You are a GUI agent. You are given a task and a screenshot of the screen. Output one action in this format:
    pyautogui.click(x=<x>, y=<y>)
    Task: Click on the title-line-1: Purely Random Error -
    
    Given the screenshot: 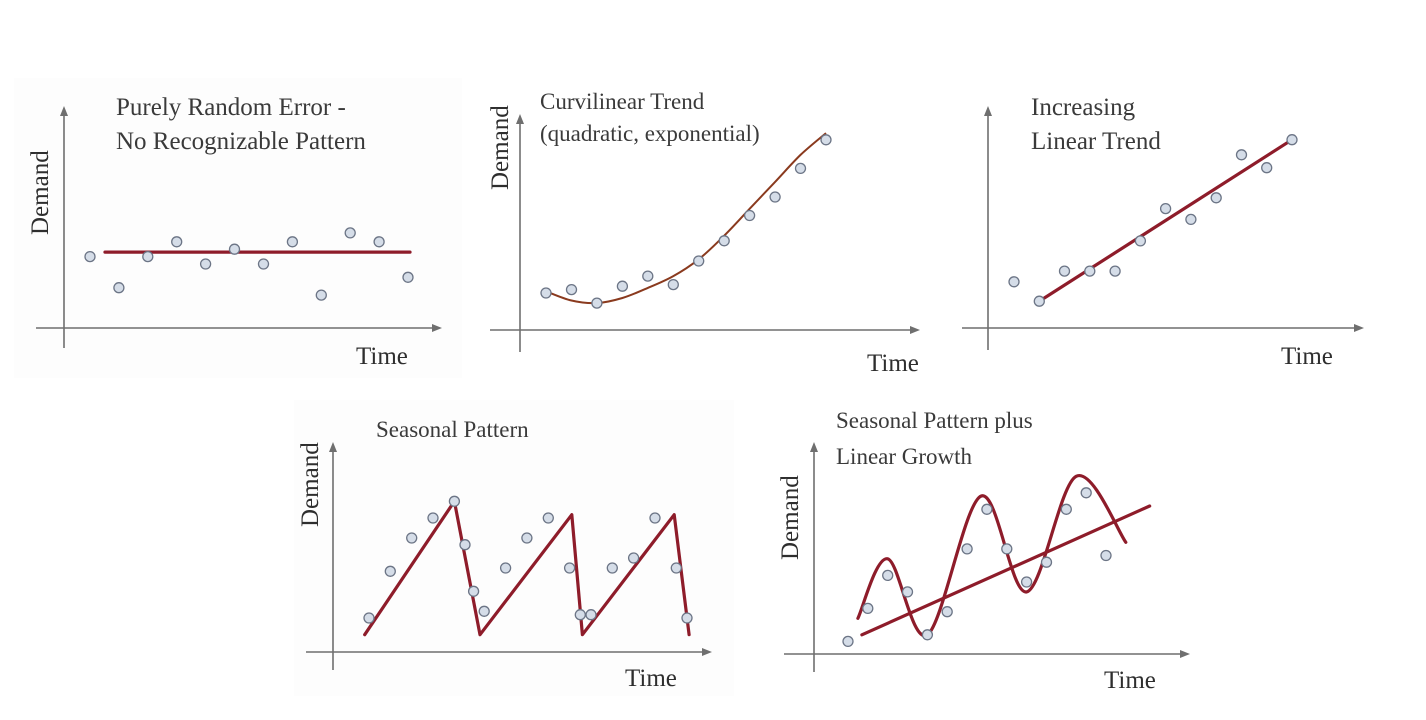 What is the action you would take?
    pyautogui.click(x=231, y=107)
    